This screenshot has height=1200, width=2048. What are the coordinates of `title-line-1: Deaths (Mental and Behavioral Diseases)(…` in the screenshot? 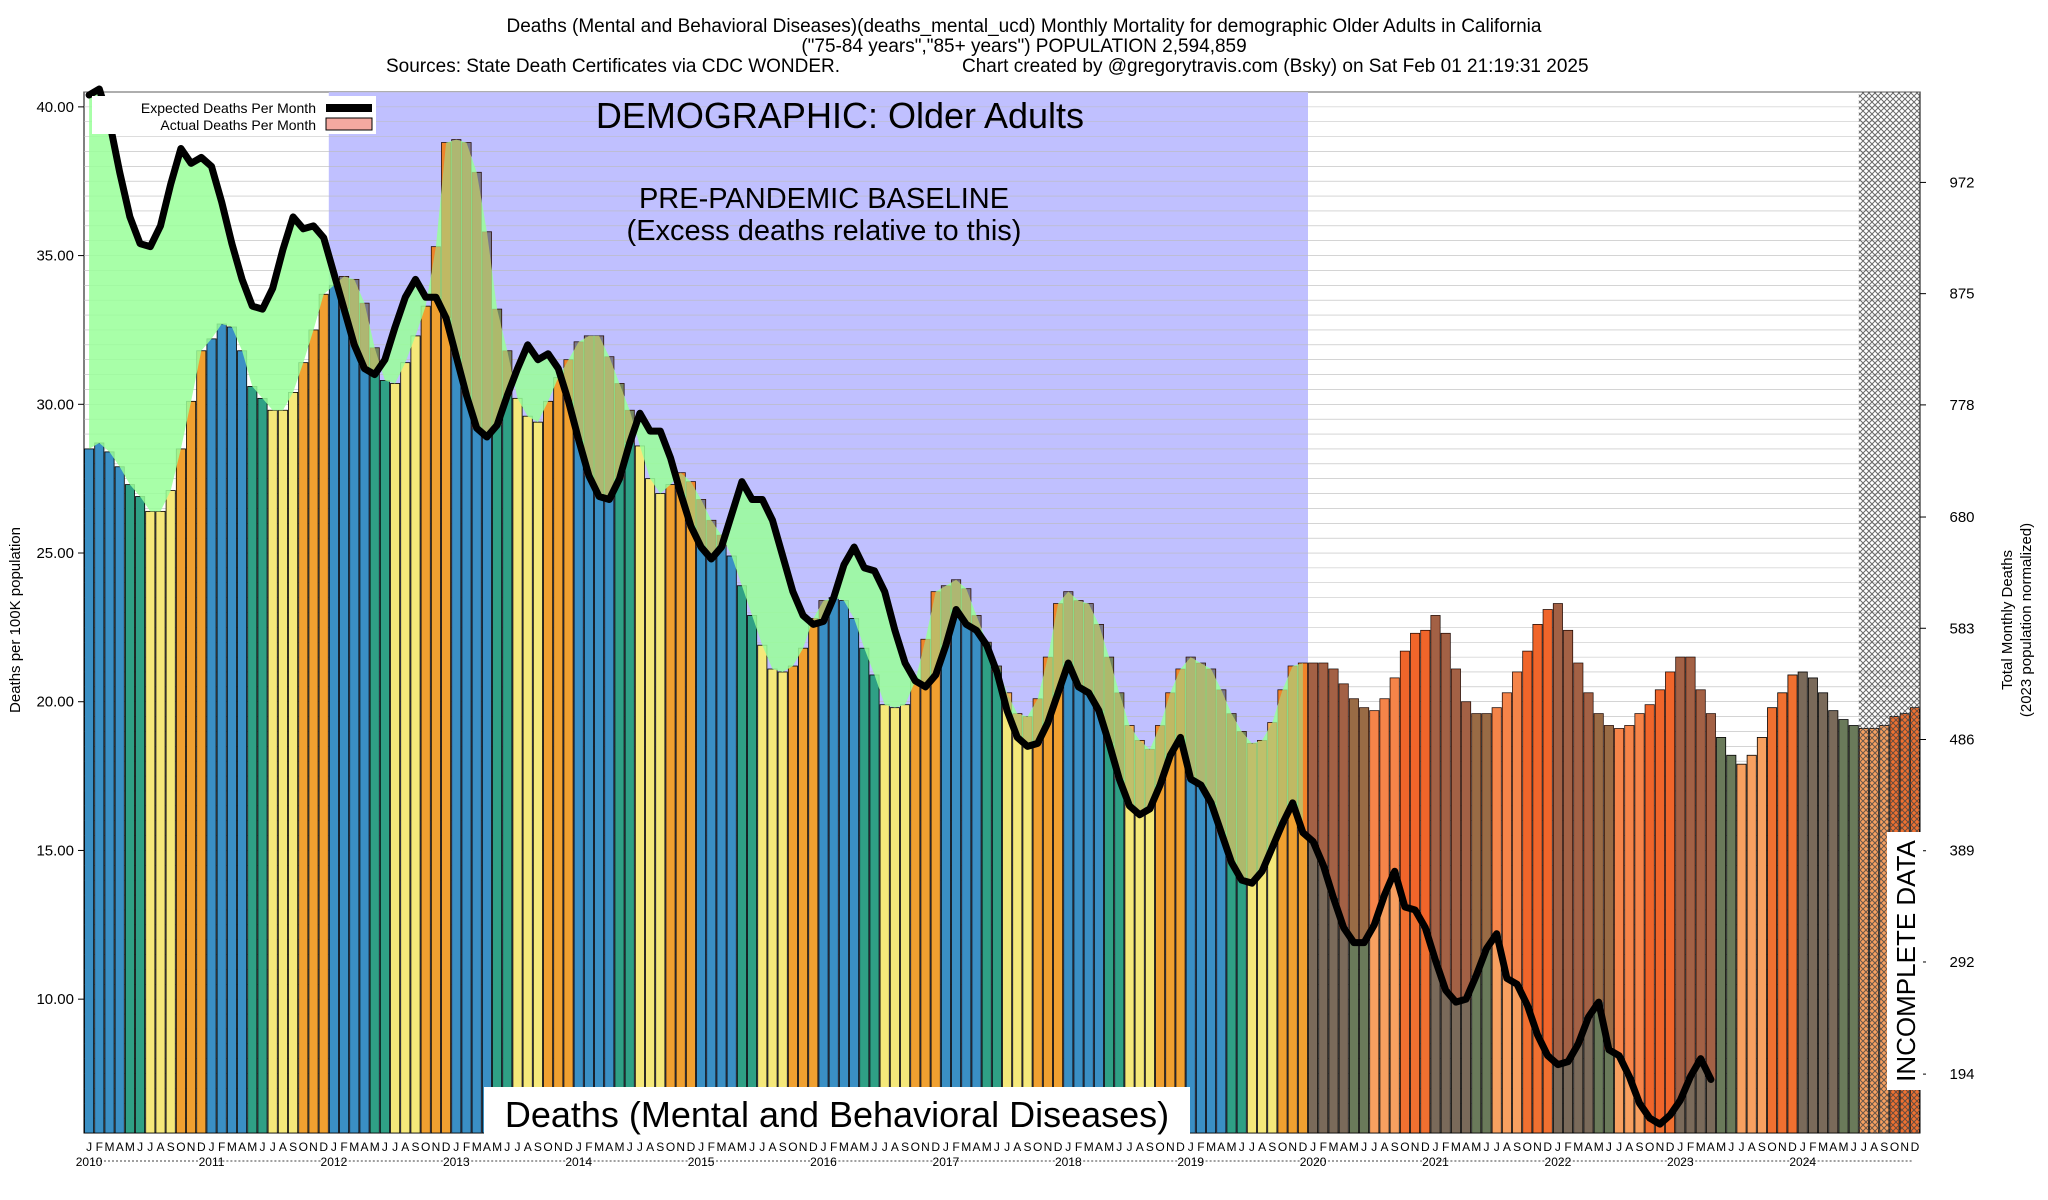 It's located at (1024, 26).